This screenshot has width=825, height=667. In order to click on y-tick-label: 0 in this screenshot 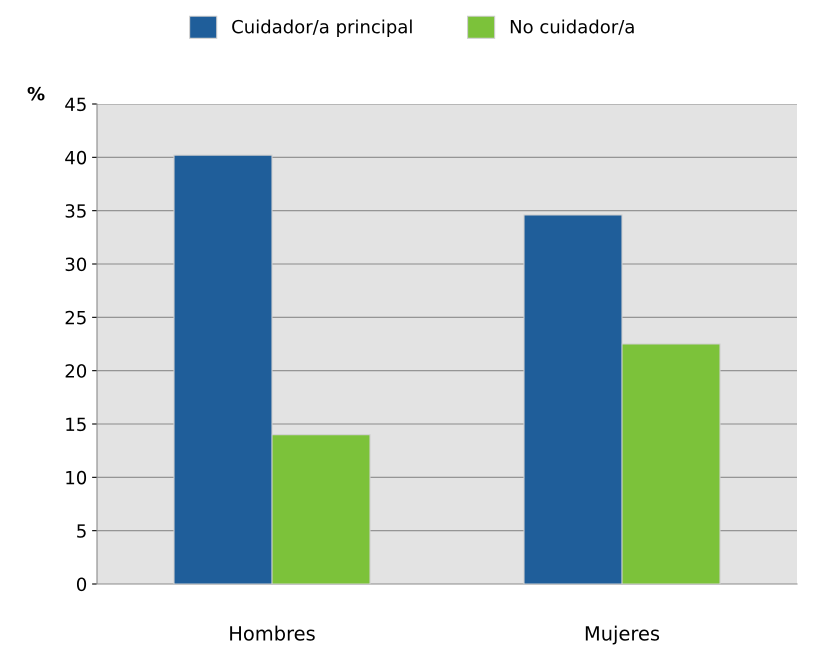, I will do `click(81, 584)`.